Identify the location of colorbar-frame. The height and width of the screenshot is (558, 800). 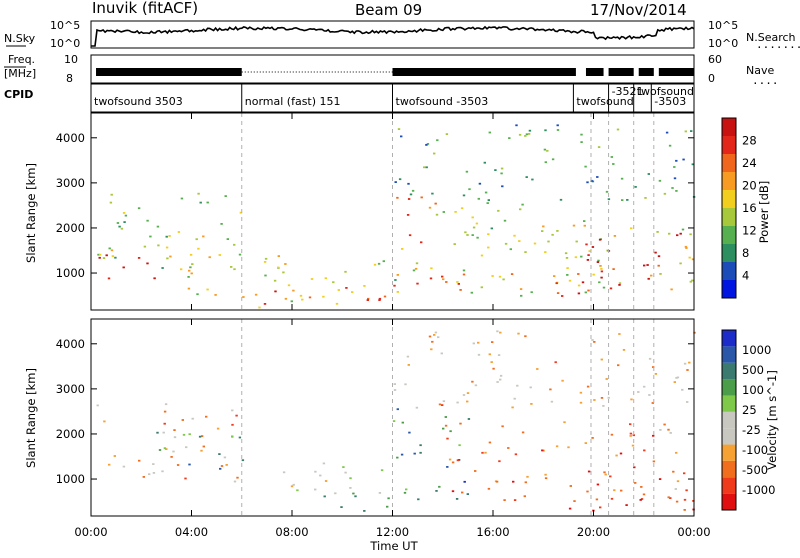
(729, 420).